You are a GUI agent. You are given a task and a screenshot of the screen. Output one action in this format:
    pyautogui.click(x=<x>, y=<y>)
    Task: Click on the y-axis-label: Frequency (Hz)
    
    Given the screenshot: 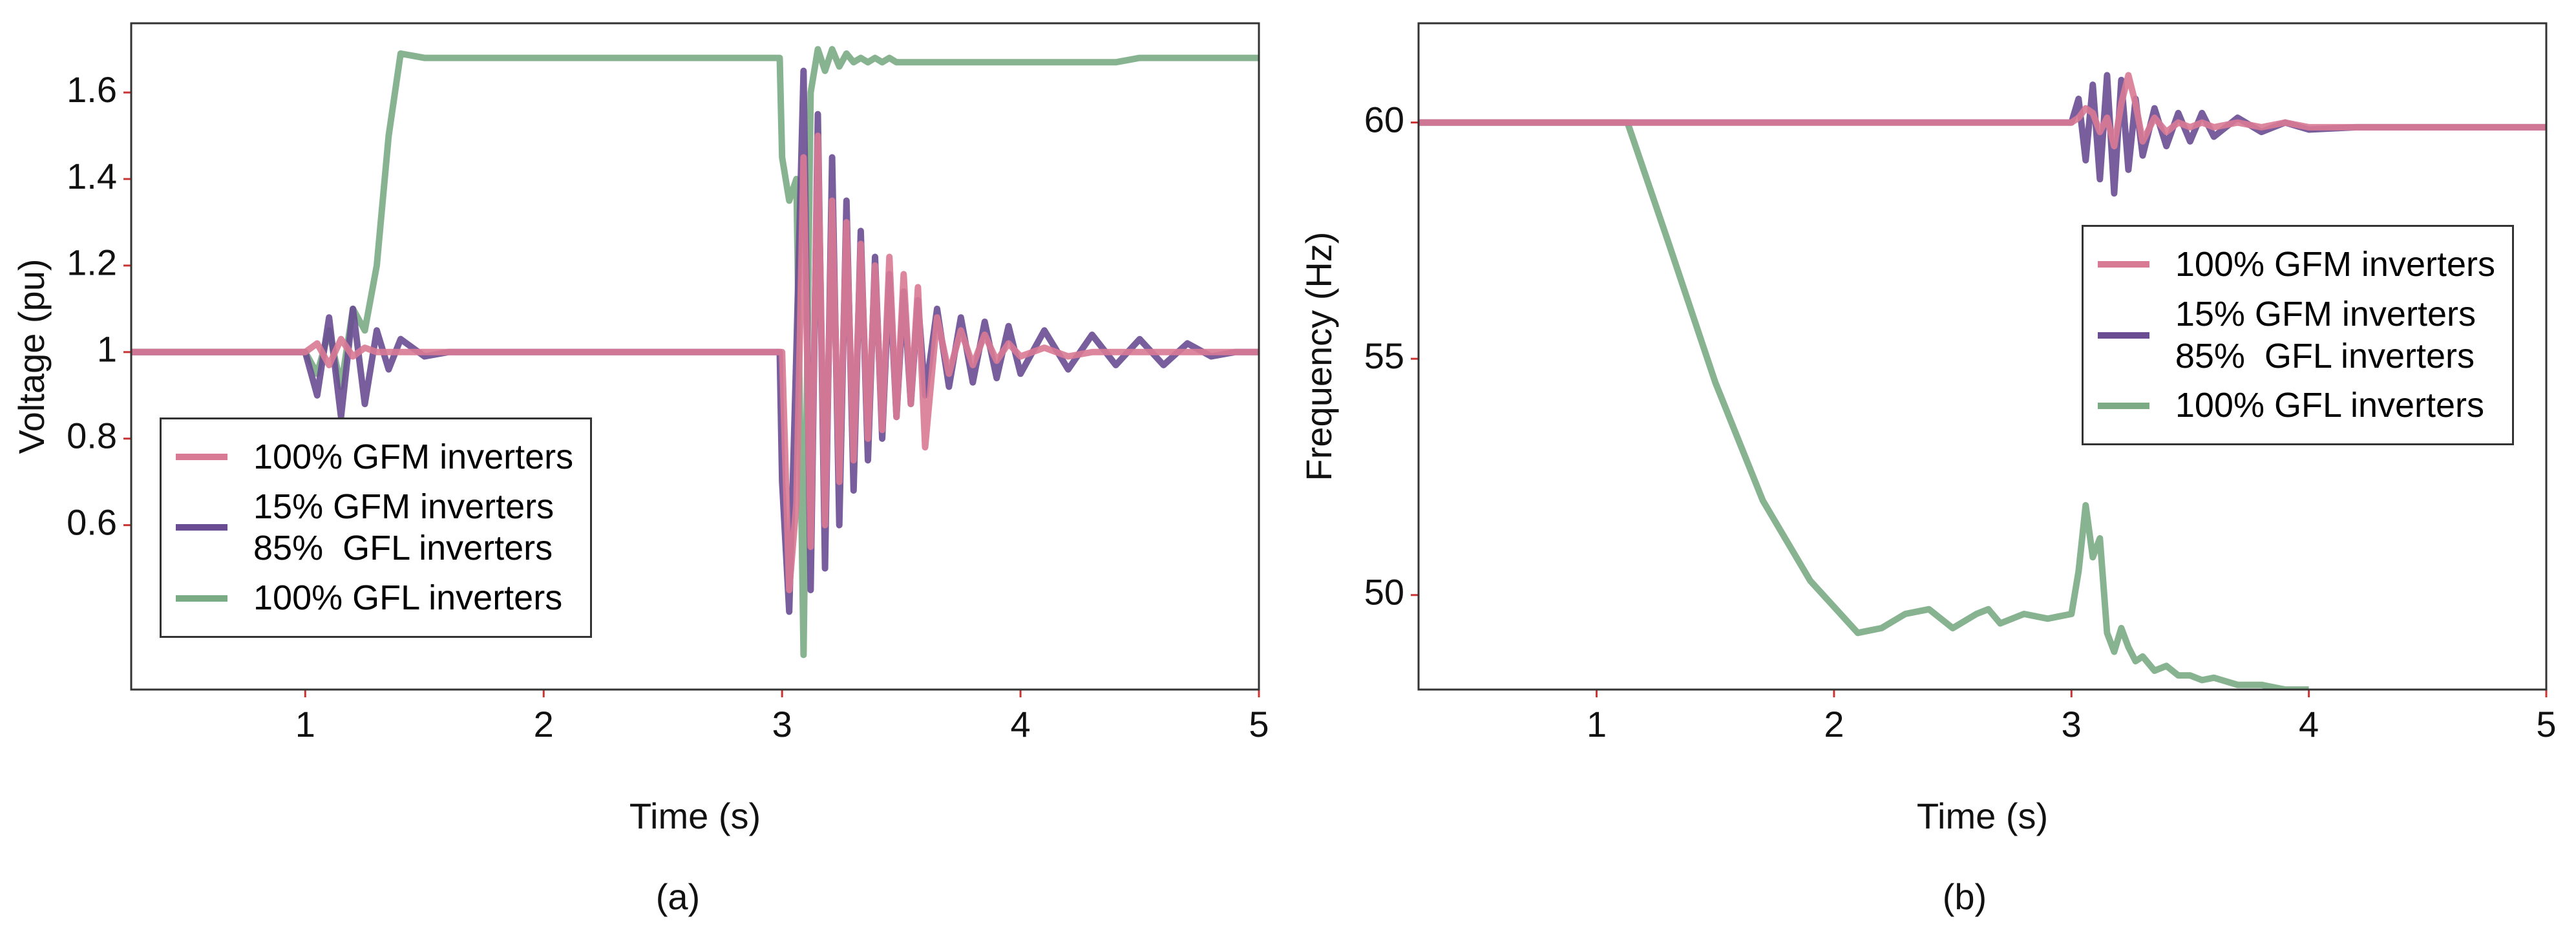 What is the action you would take?
    pyautogui.click(x=1318, y=356)
    